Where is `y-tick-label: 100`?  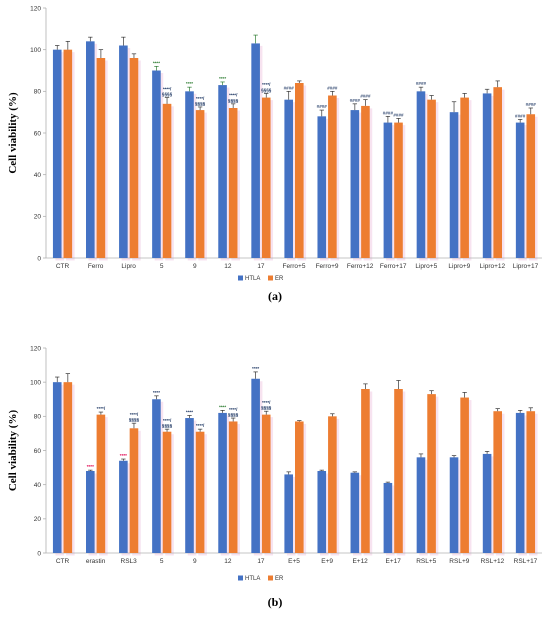 y-tick-label: 100 is located at coordinates (35, 382).